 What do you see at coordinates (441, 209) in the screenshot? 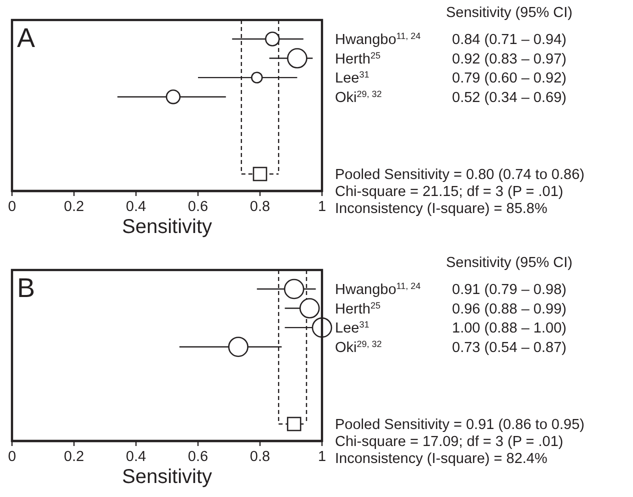
I see `text: Inconsistency (I-square) = 85.8%` at bounding box center [441, 209].